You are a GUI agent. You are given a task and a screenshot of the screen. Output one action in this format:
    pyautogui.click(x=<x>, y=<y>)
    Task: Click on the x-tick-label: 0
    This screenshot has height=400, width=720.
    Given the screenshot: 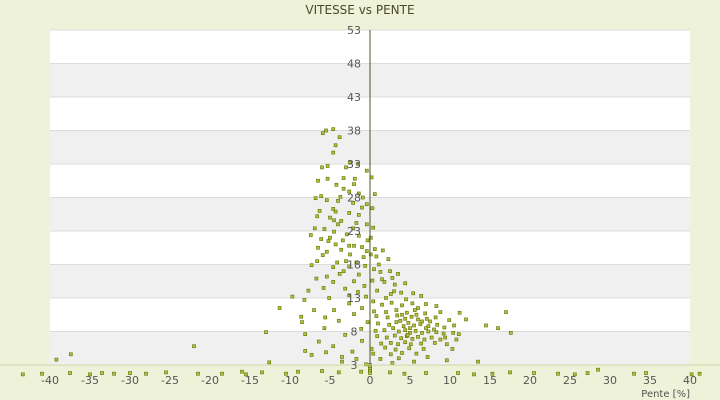 What is the action you would take?
    pyautogui.click(x=370, y=380)
    